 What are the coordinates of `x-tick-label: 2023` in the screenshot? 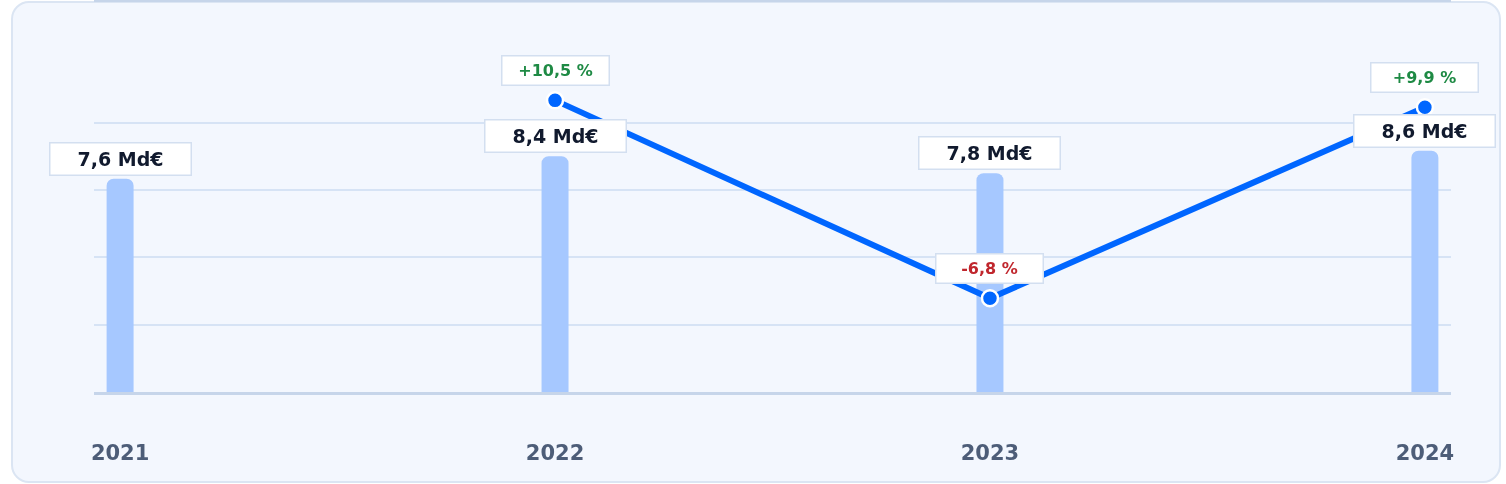 It's located at (990, 452).